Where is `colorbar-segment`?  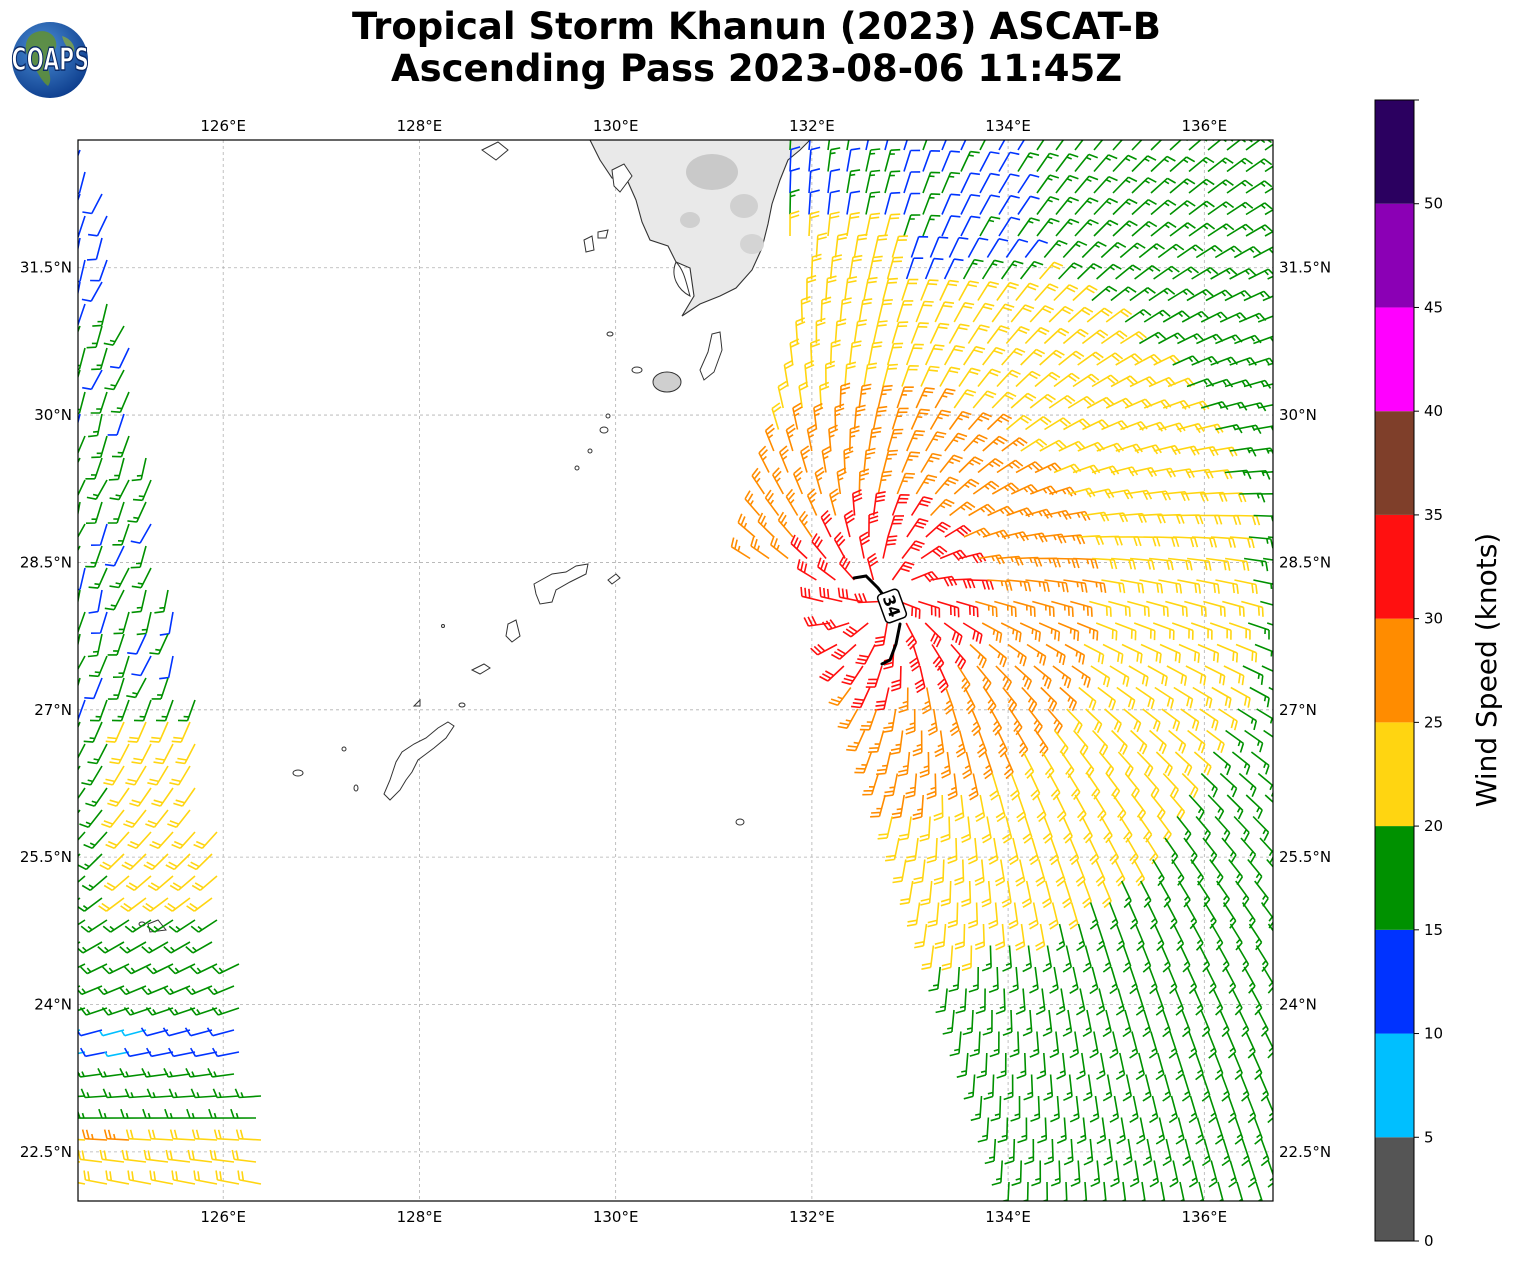
colorbar-segment is located at coordinates (1394, 359).